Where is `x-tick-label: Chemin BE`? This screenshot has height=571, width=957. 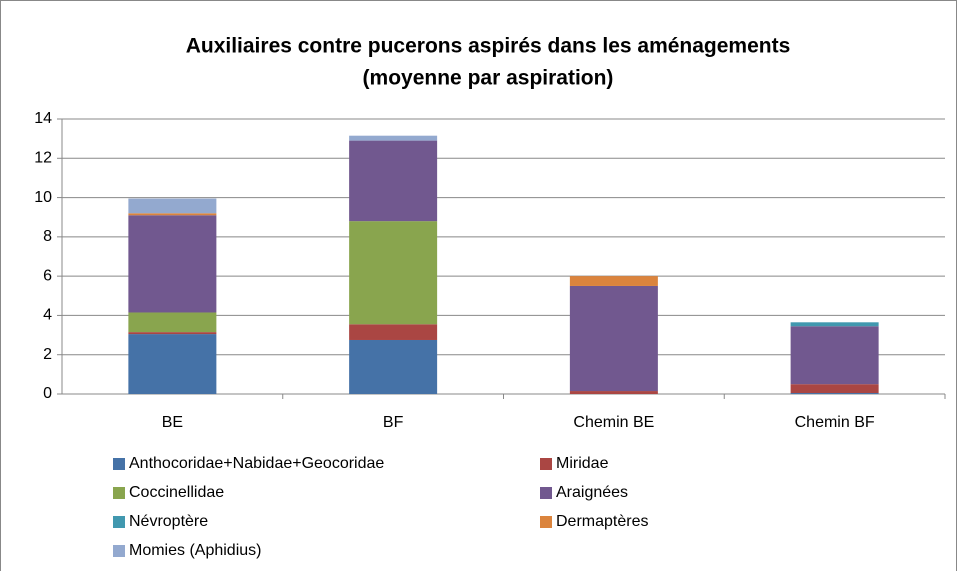
x-tick-label: Chemin BE is located at coordinates (613, 422).